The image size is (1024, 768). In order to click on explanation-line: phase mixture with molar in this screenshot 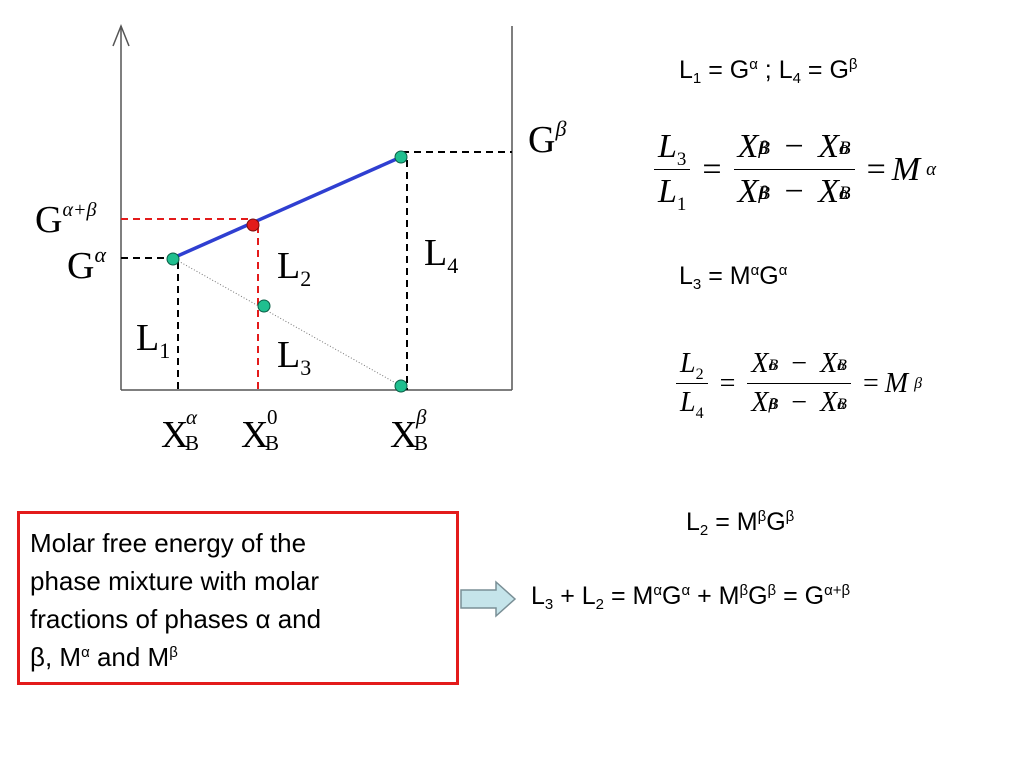, I will do `click(174, 581)`.